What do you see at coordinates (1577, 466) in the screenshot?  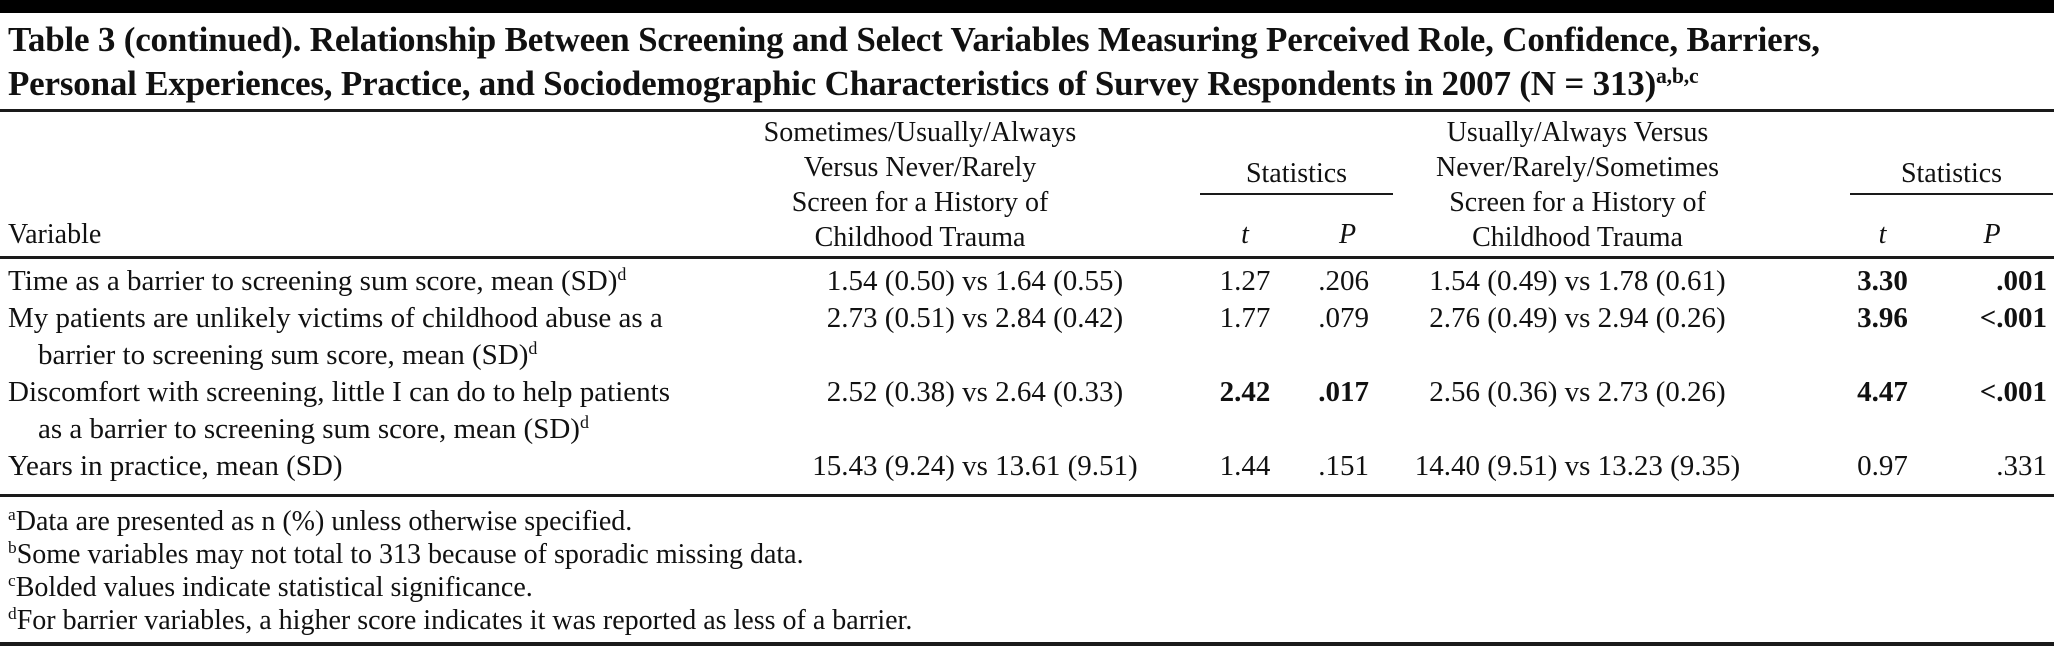 I see `comparison2-value: 14.40 (9.51) vs 13.23 (9.35)` at bounding box center [1577, 466].